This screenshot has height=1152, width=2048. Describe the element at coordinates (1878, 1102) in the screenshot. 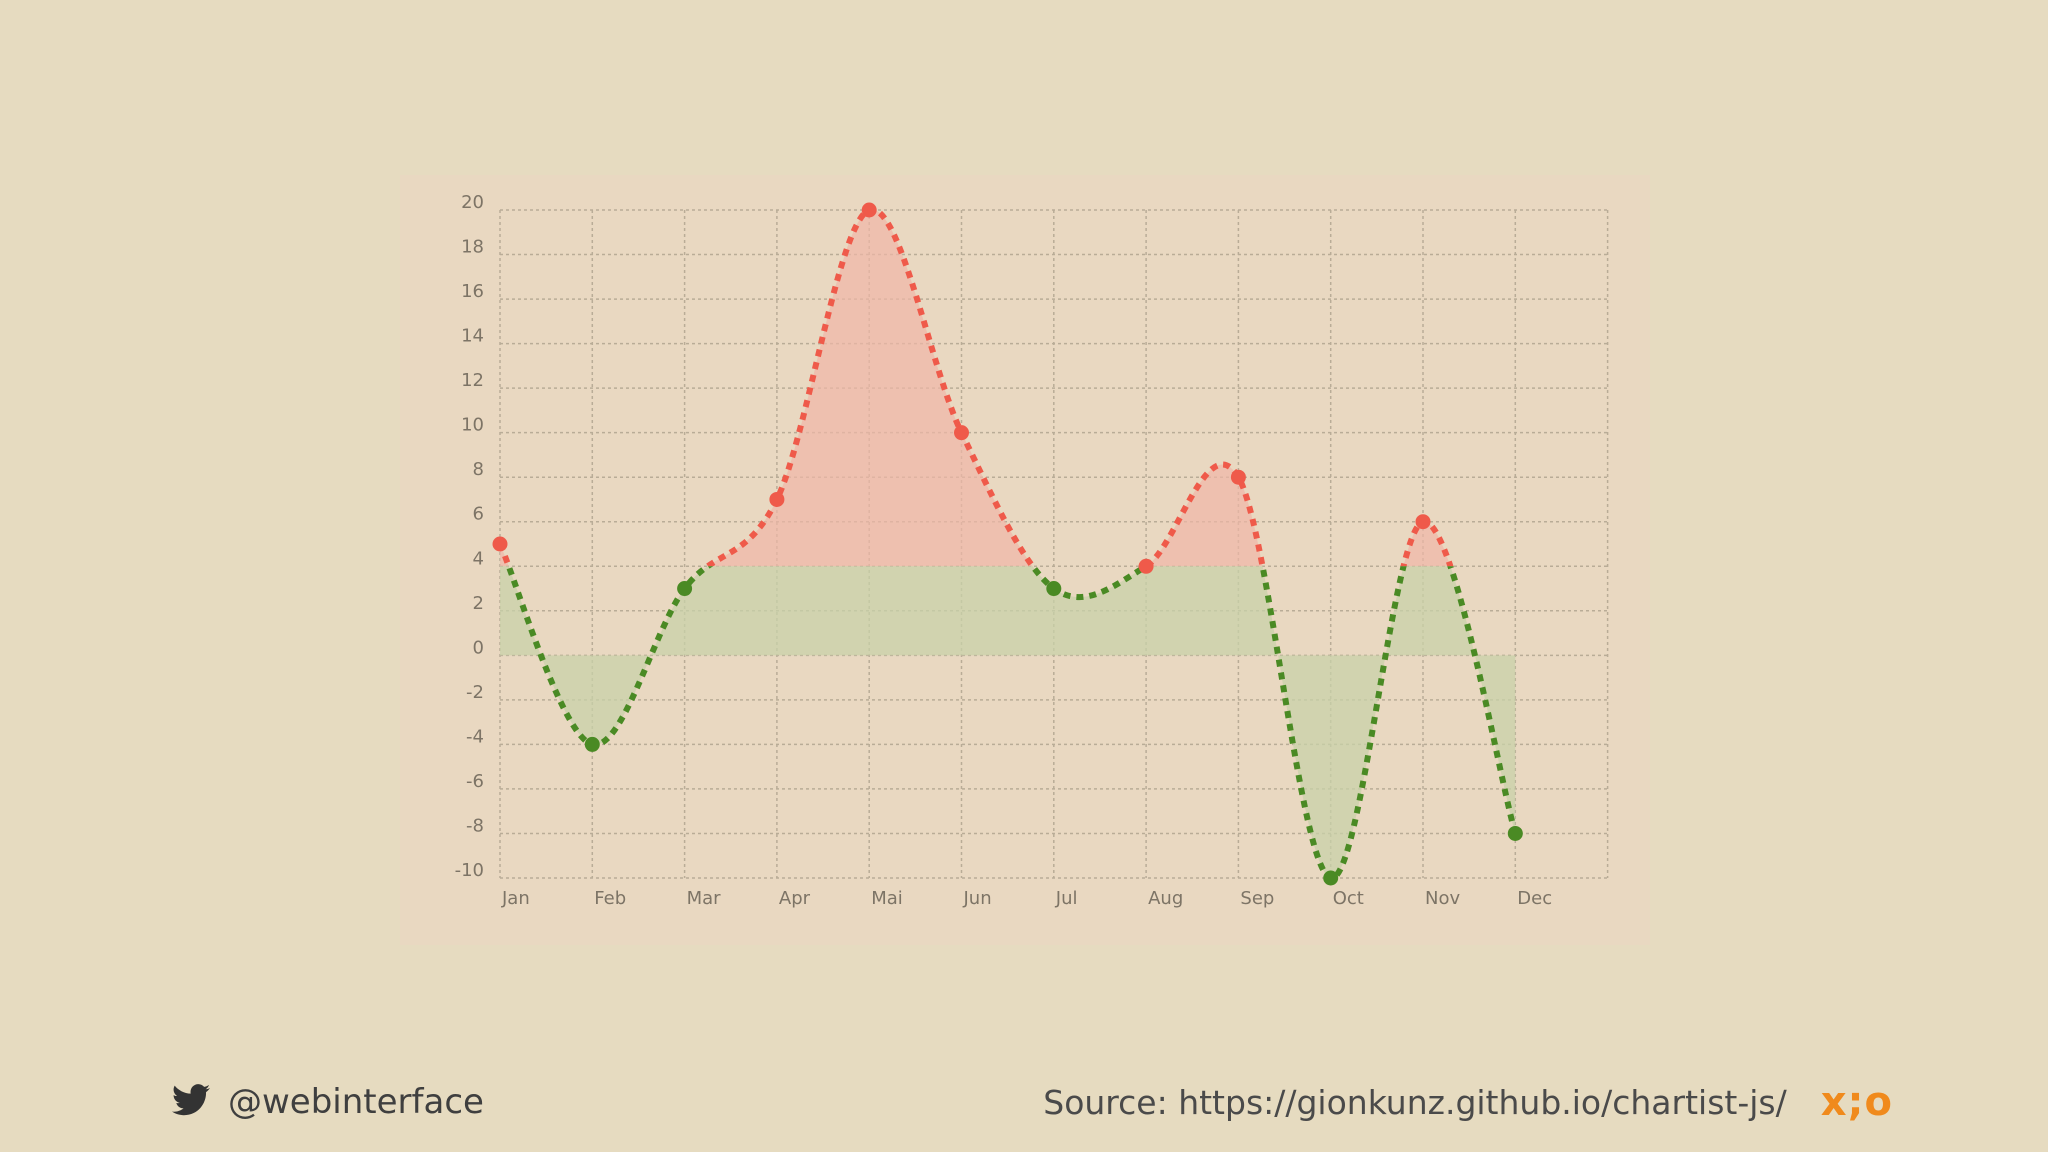

I see `brand-logo-right: o` at that location.